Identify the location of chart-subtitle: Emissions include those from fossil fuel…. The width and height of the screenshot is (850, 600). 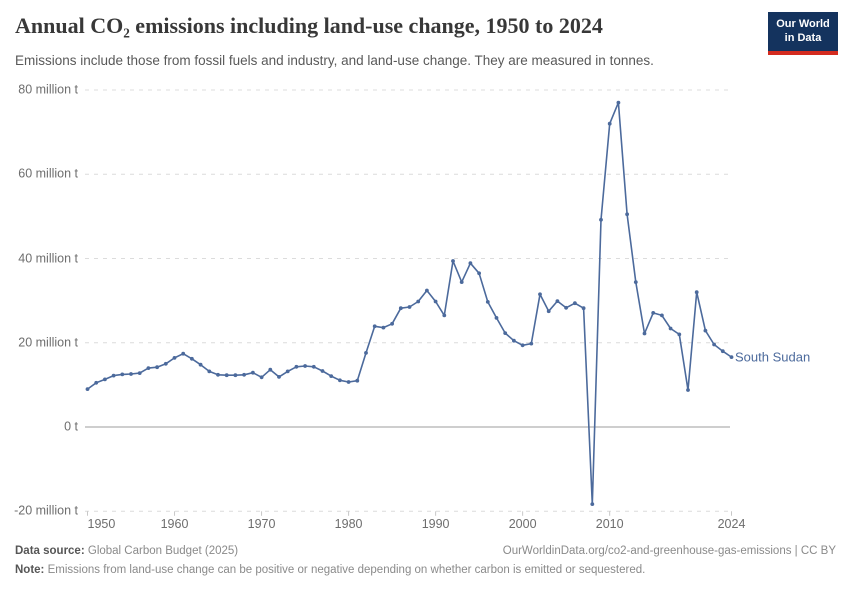
(334, 60).